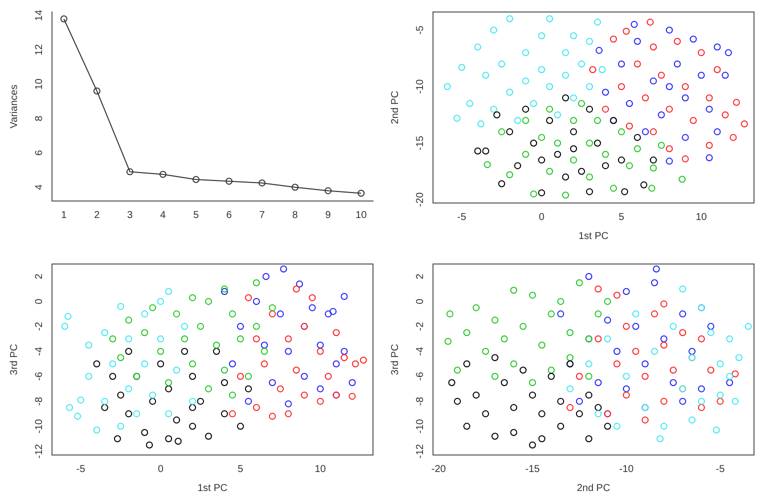 The height and width of the screenshot is (504, 763). I want to click on x-tick-label: 9, so click(328, 215).